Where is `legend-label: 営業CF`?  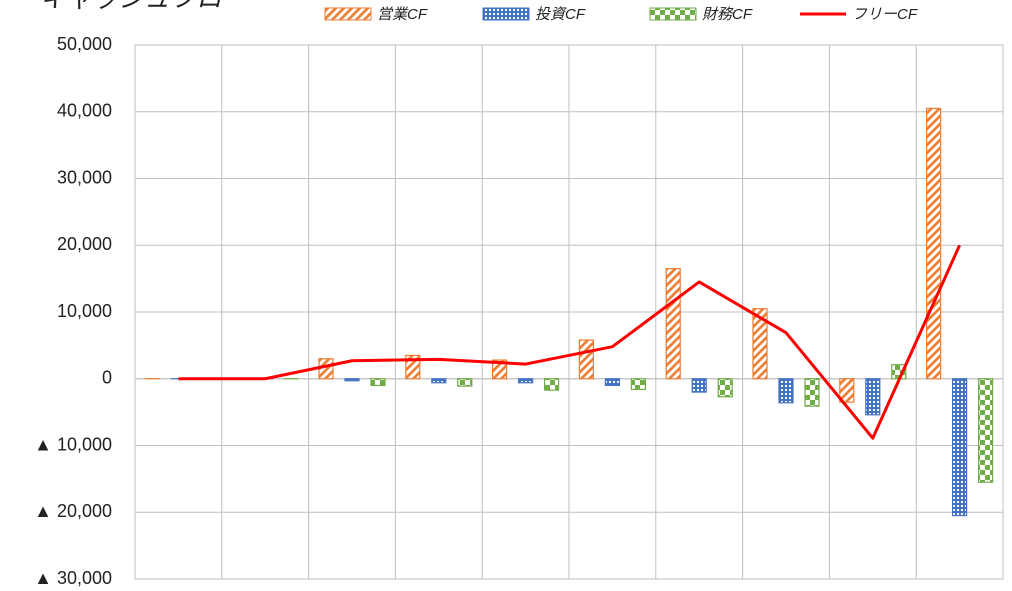 legend-label: 営業CF is located at coordinates (402, 14).